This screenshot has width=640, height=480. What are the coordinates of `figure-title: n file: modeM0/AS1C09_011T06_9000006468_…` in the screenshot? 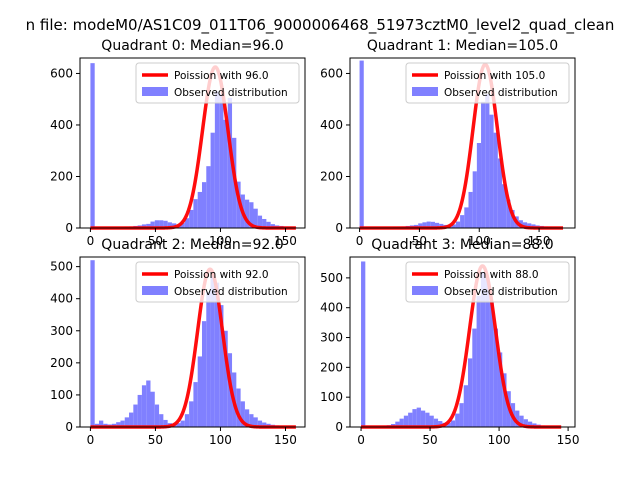 It's located at (320, 25).